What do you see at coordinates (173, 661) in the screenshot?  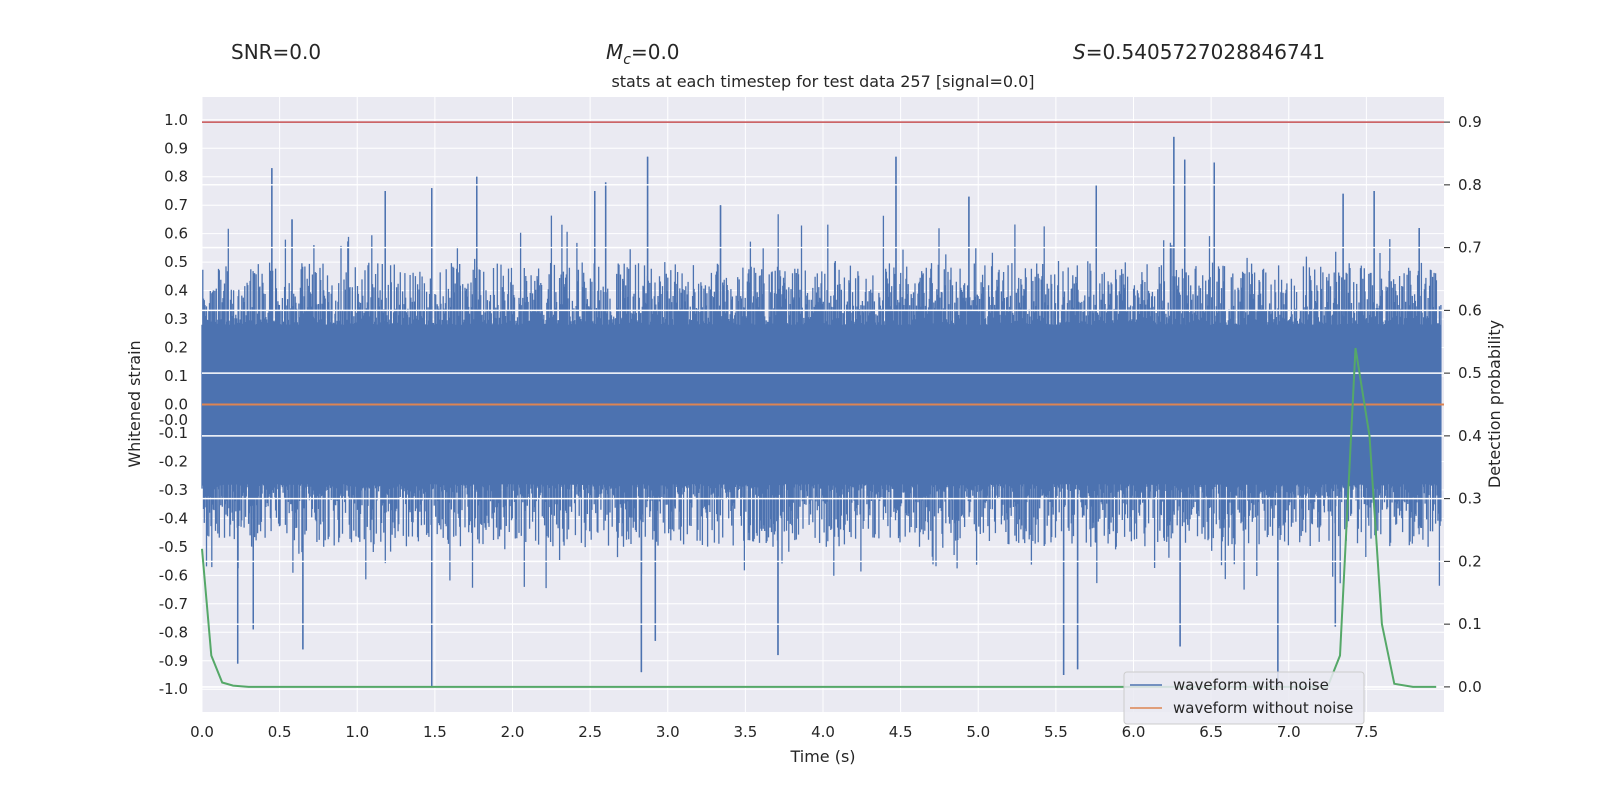 I see `y-tick-label: -0.9` at bounding box center [173, 661].